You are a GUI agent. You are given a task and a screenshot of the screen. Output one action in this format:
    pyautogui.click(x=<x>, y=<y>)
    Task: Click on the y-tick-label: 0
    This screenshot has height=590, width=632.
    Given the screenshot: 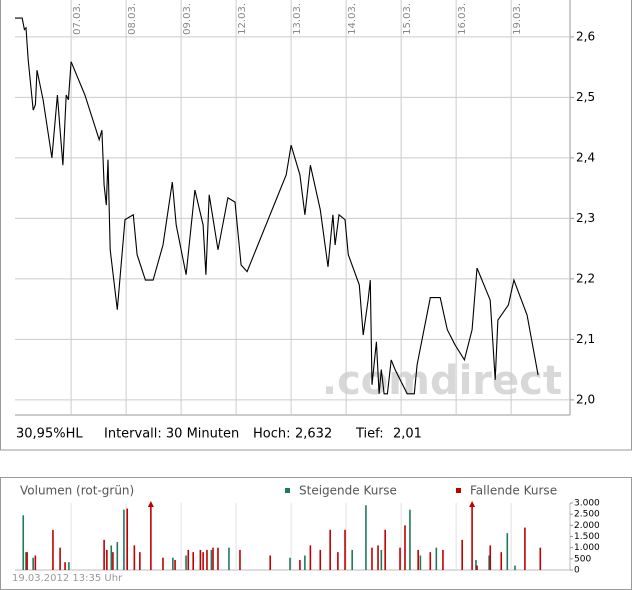 What is the action you would take?
    pyautogui.click(x=577, y=571)
    